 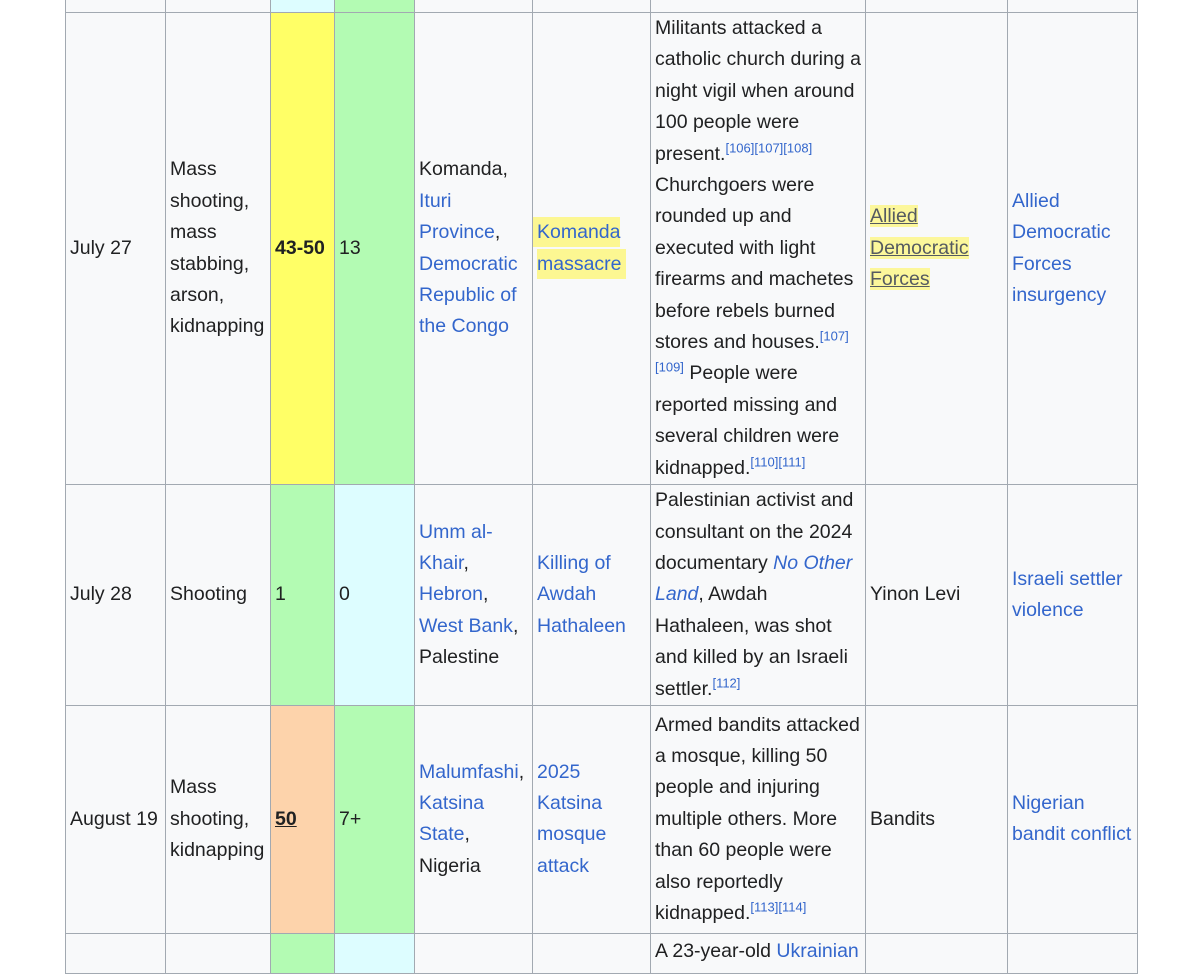 What do you see at coordinates (1061, 247) in the screenshot?
I see `part-of-link: Allied Democratic Forces insurgency` at bounding box center [1061, 247].